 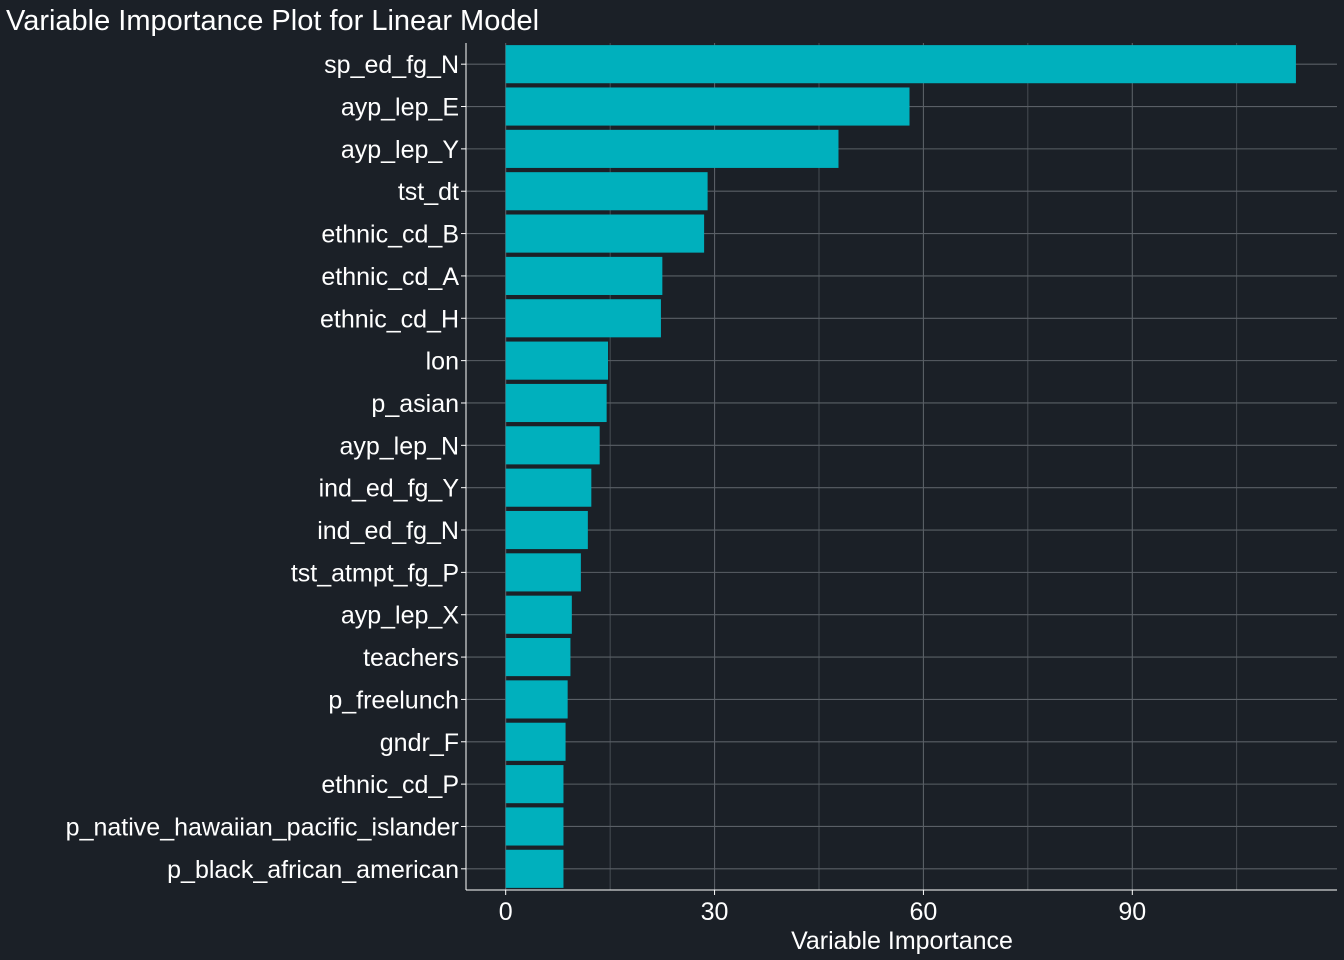 I want to click on y-tick-label: gndr_F, so click(x=419, y=743).